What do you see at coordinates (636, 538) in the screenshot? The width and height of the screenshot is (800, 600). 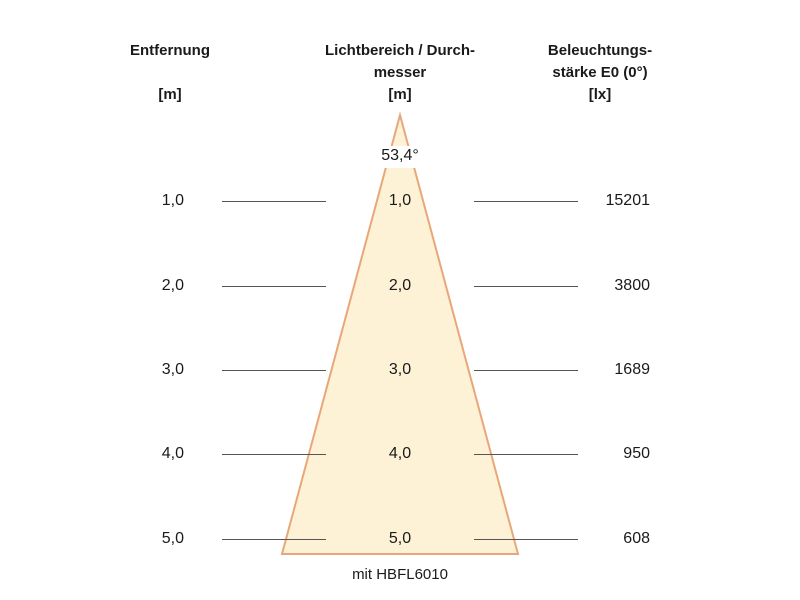 I see `illuminance-value-5: 608` at bounding box center [636, 538].